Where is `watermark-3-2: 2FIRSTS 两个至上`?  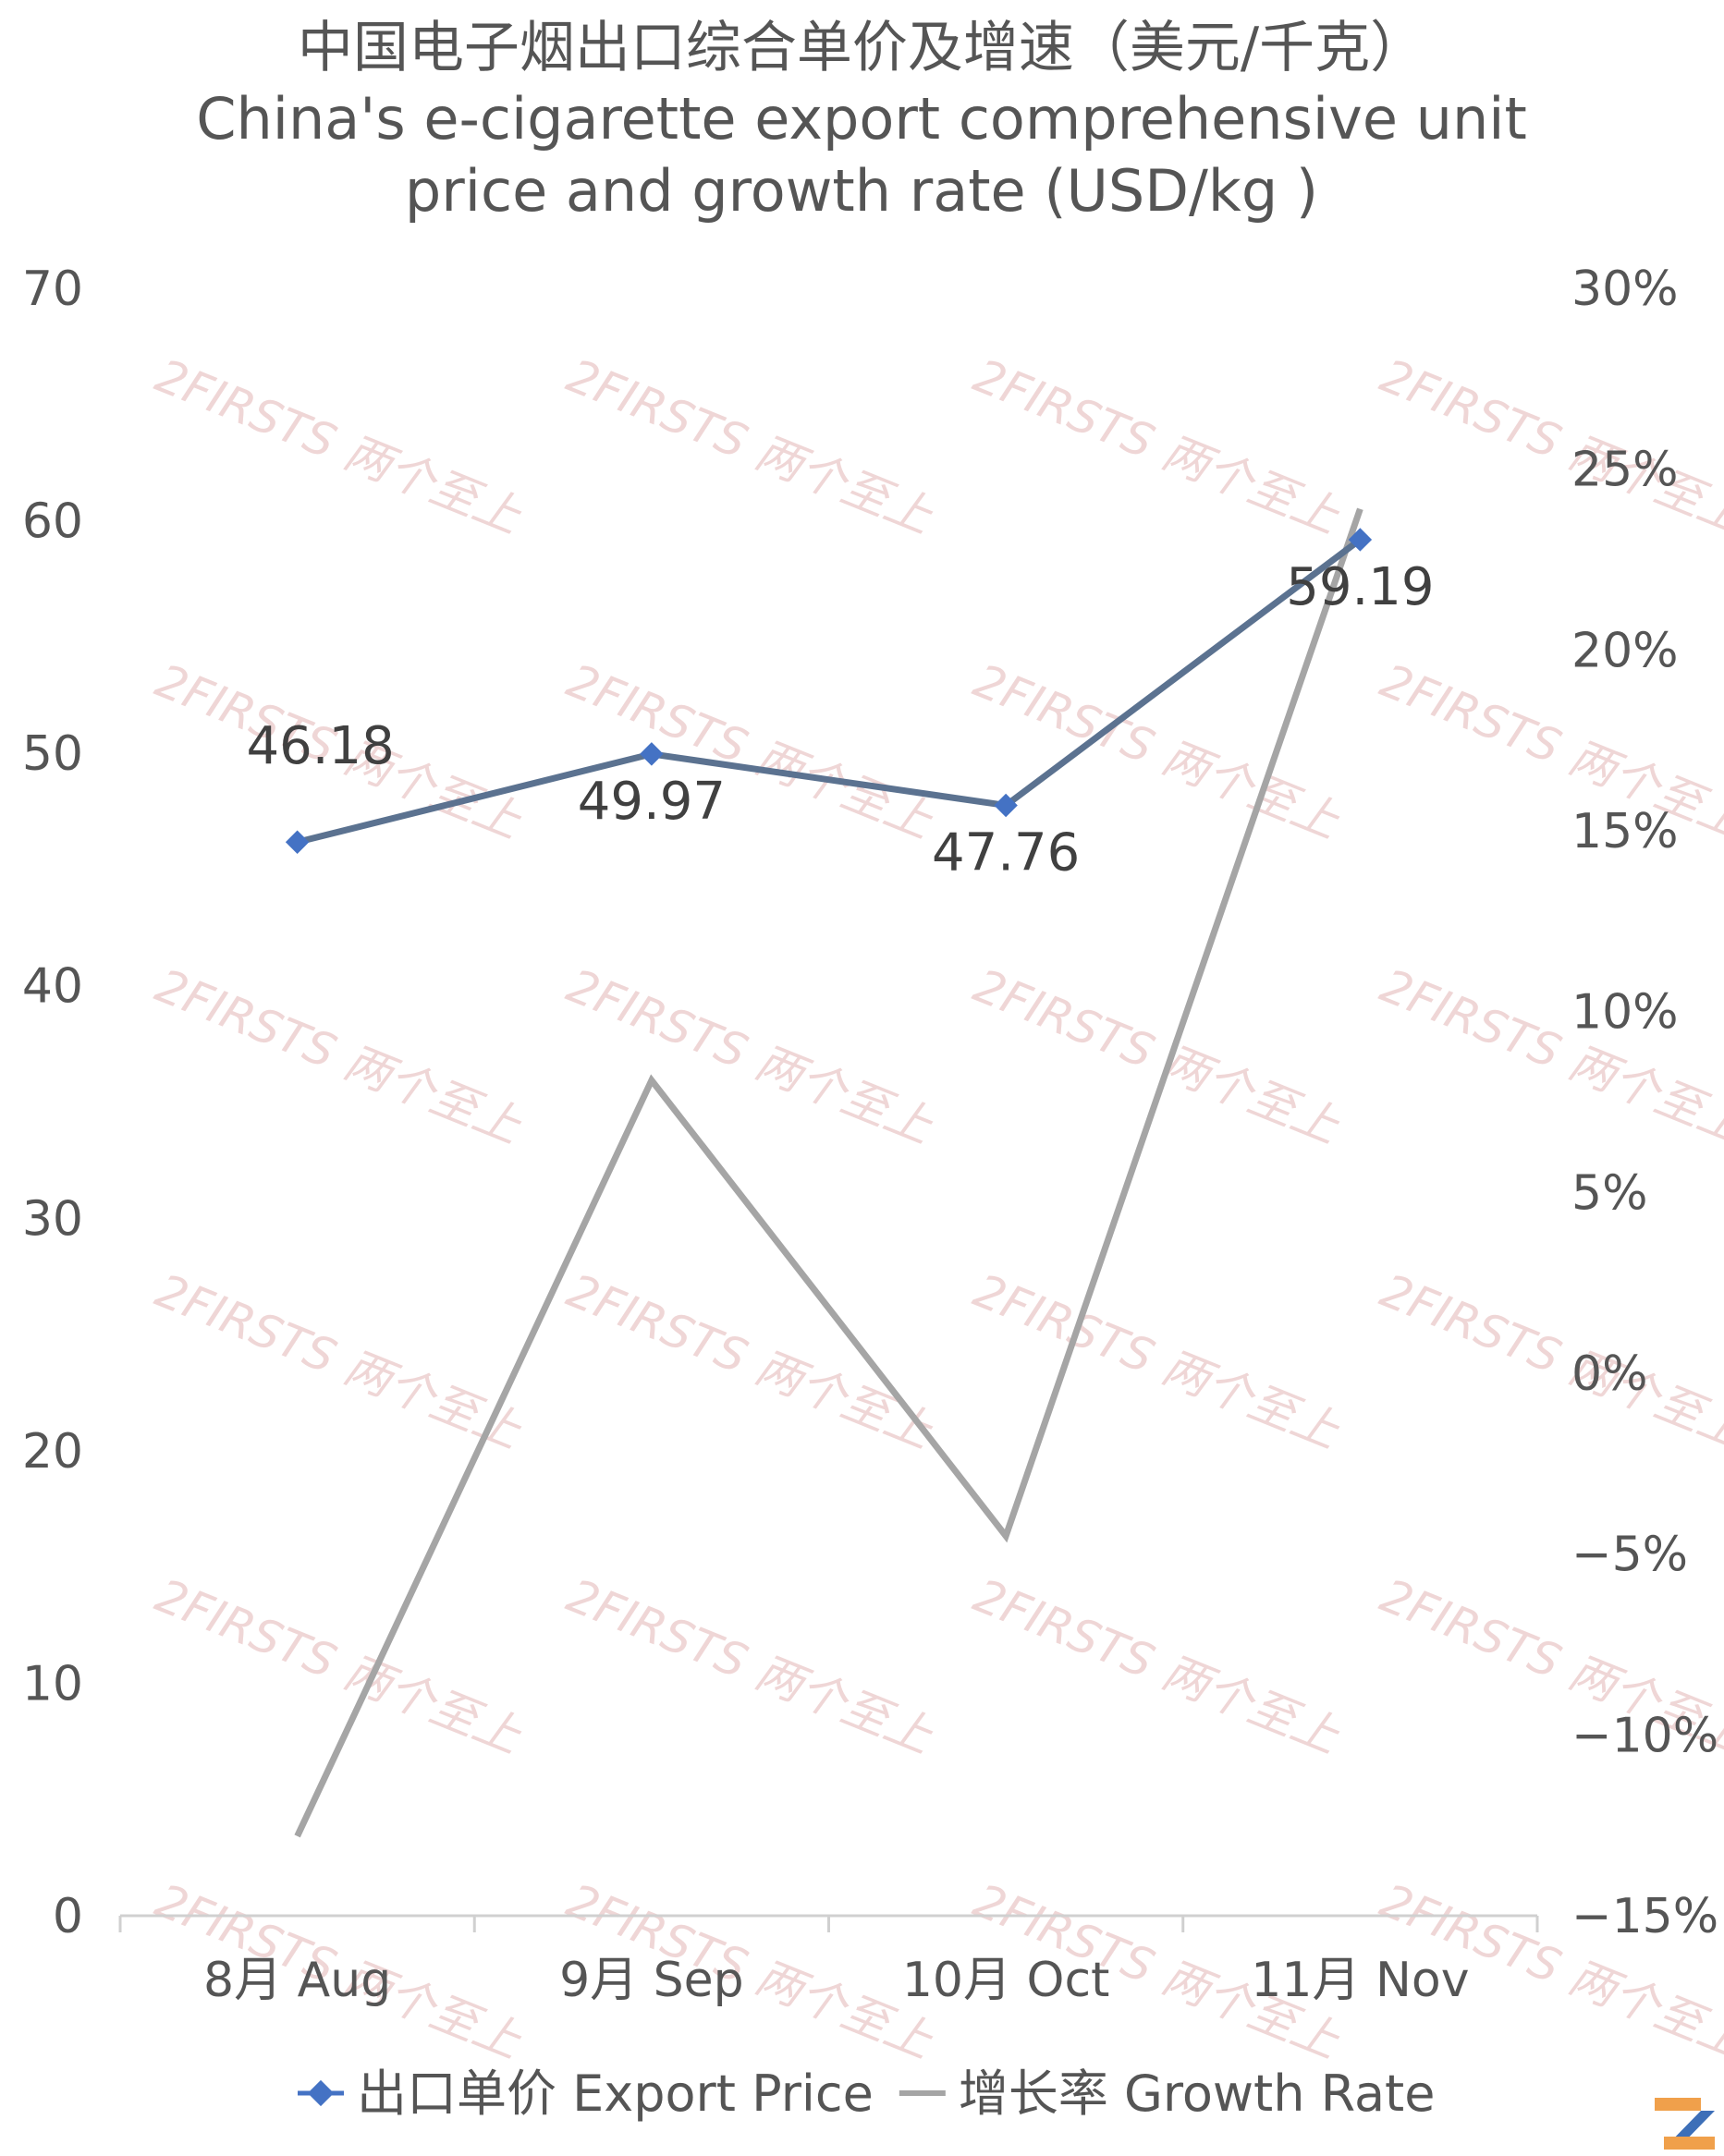 watermark-3-2: 2FIRSTS 两个至上 is located at coordinates (1157, 1360).